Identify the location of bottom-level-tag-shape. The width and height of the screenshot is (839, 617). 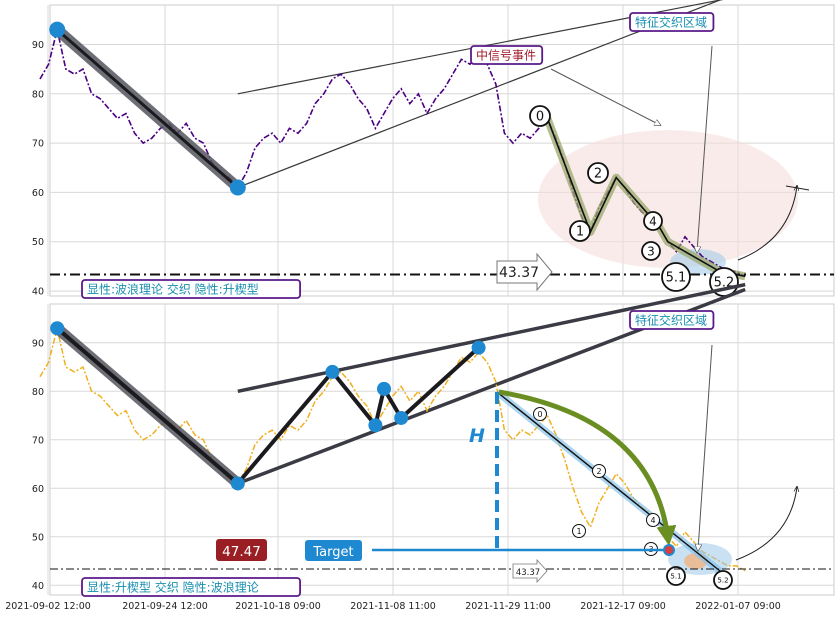
(530, 571).